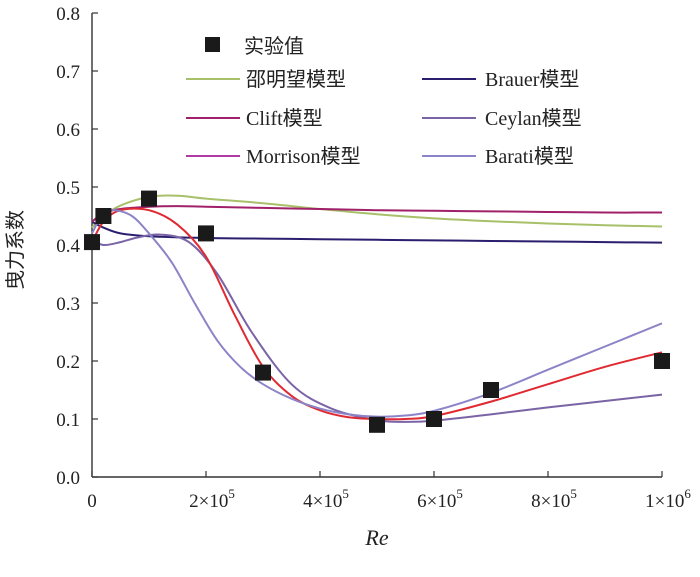 The image size is (700, 577). Describe the element at coordinates (274, 46) in the screenshot. I see `legend-label: 实验值` at that location.